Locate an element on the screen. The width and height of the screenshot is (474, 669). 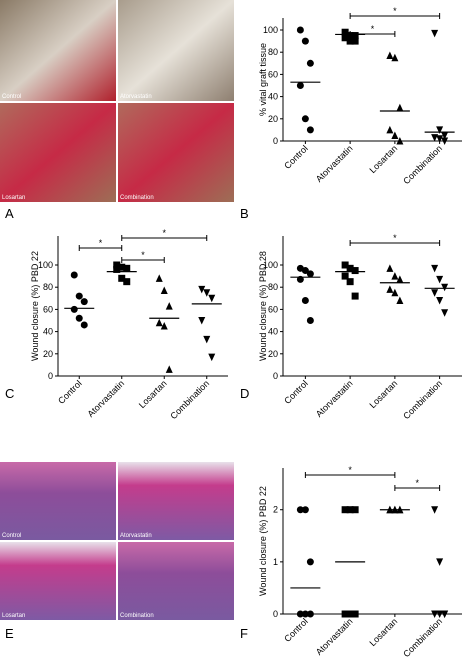
y-tick-label: 1 is located at coordinates (275, 562).